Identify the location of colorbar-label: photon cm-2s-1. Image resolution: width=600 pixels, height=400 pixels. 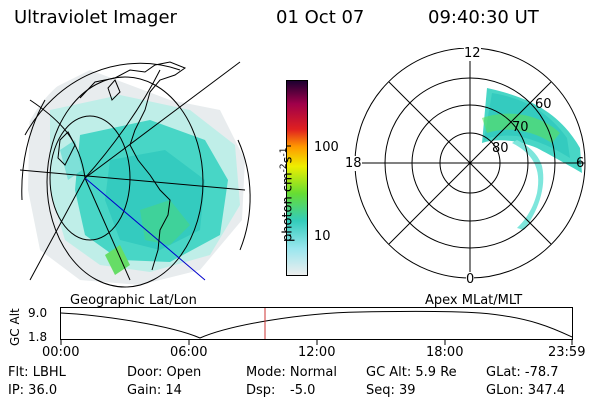
(287, 194).